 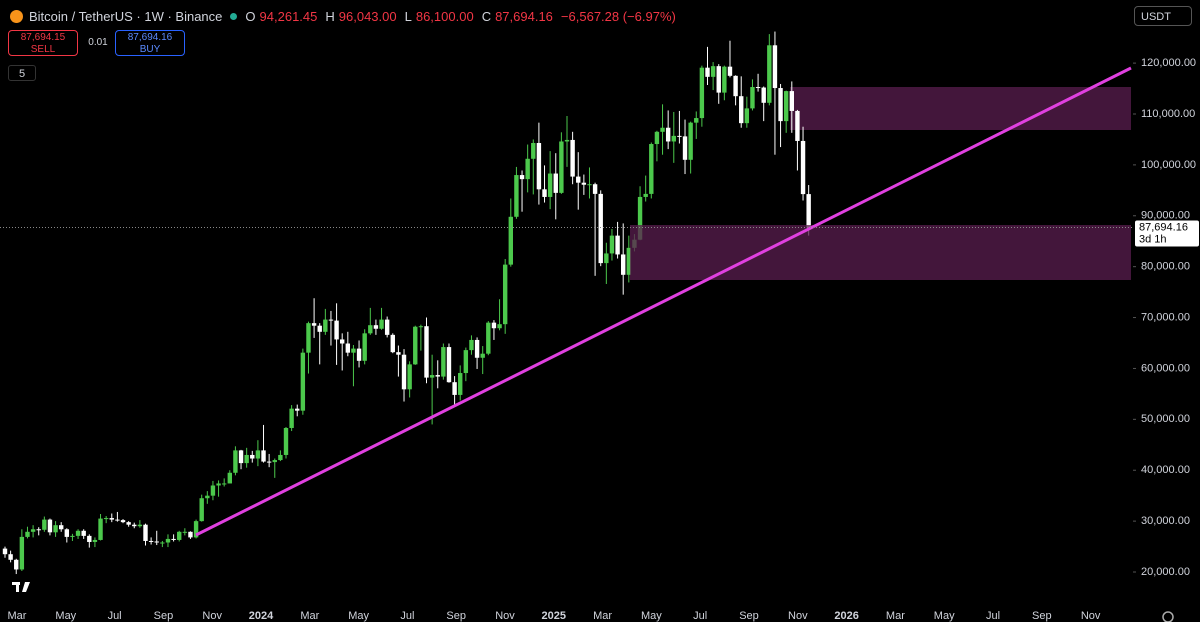 What do you see at coordinates (486, 16) in the screenshot?
I see `c-label: C` at bounding box center [486, 16].